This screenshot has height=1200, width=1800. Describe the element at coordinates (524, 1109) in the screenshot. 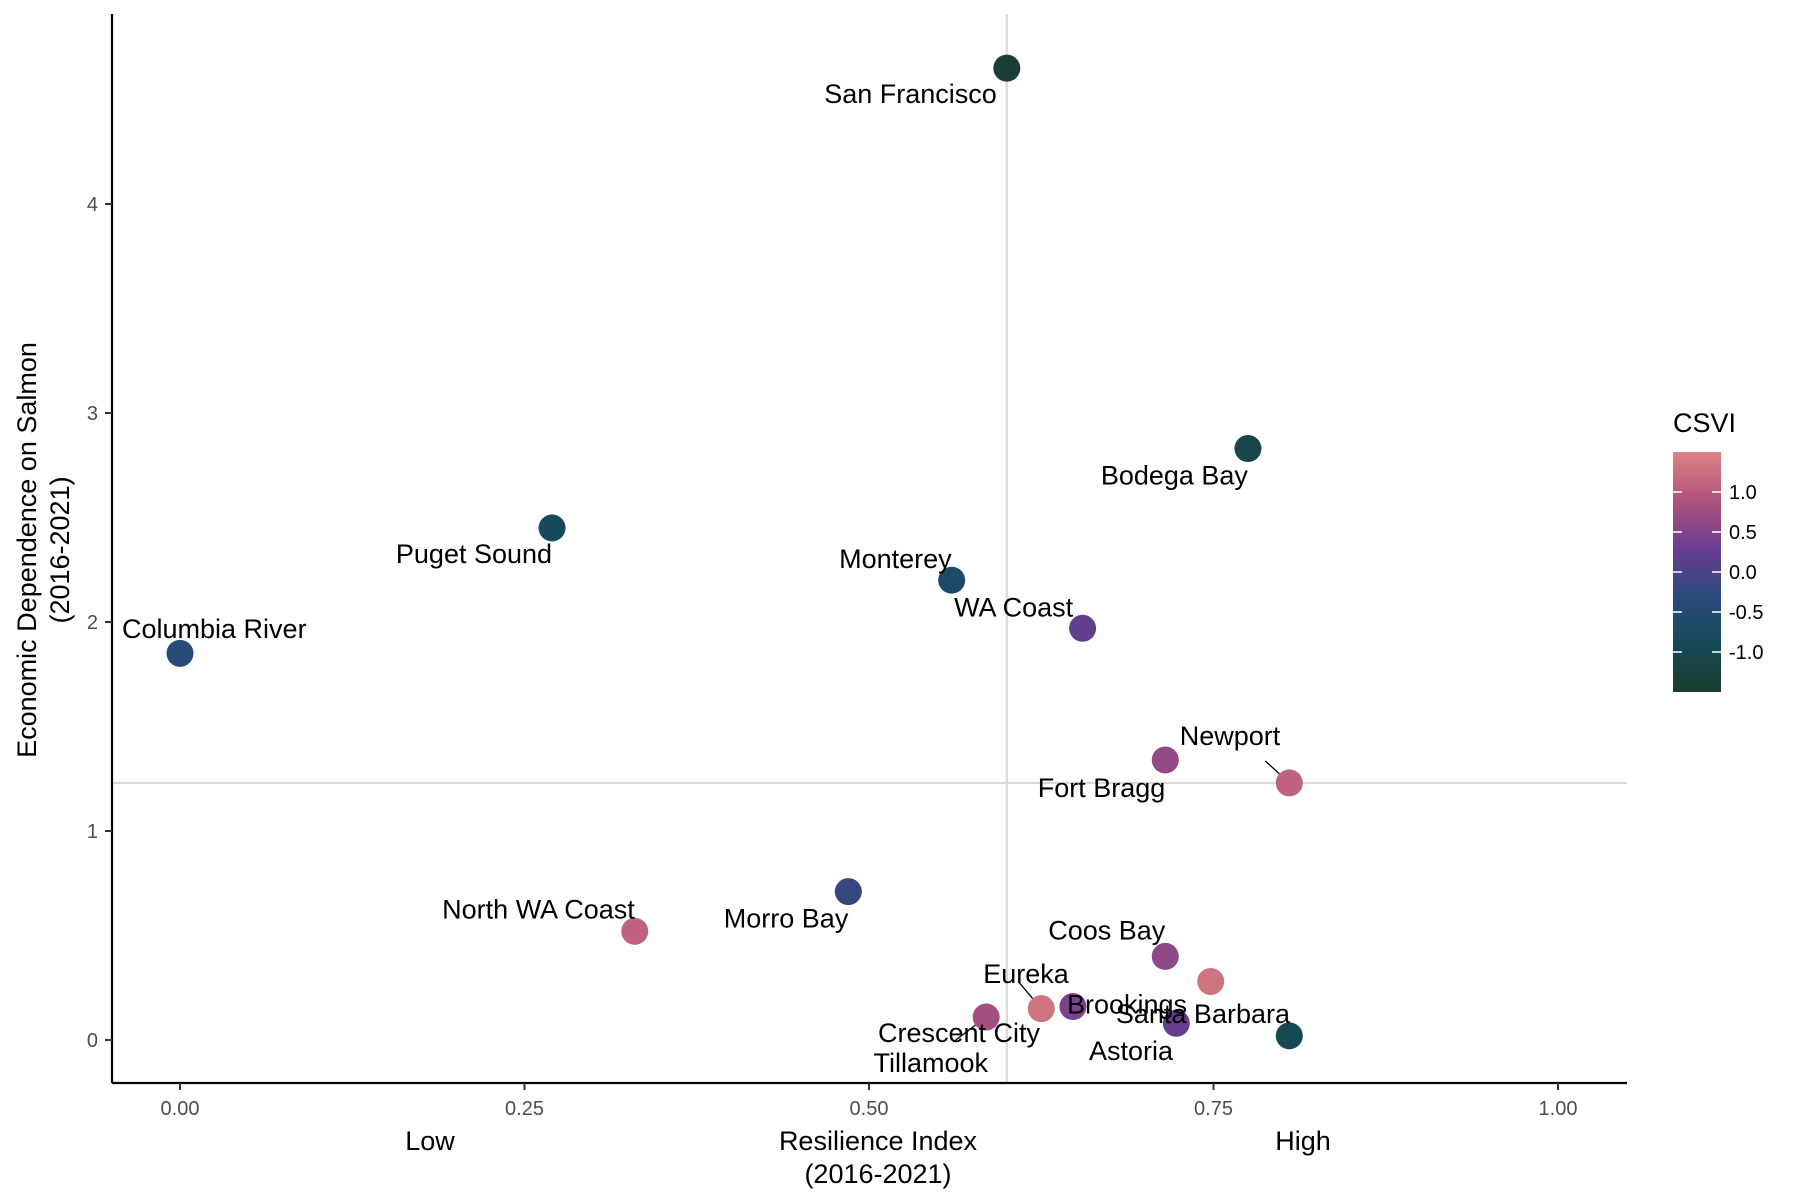

I see `x-tick-label: 0.25` at that location.